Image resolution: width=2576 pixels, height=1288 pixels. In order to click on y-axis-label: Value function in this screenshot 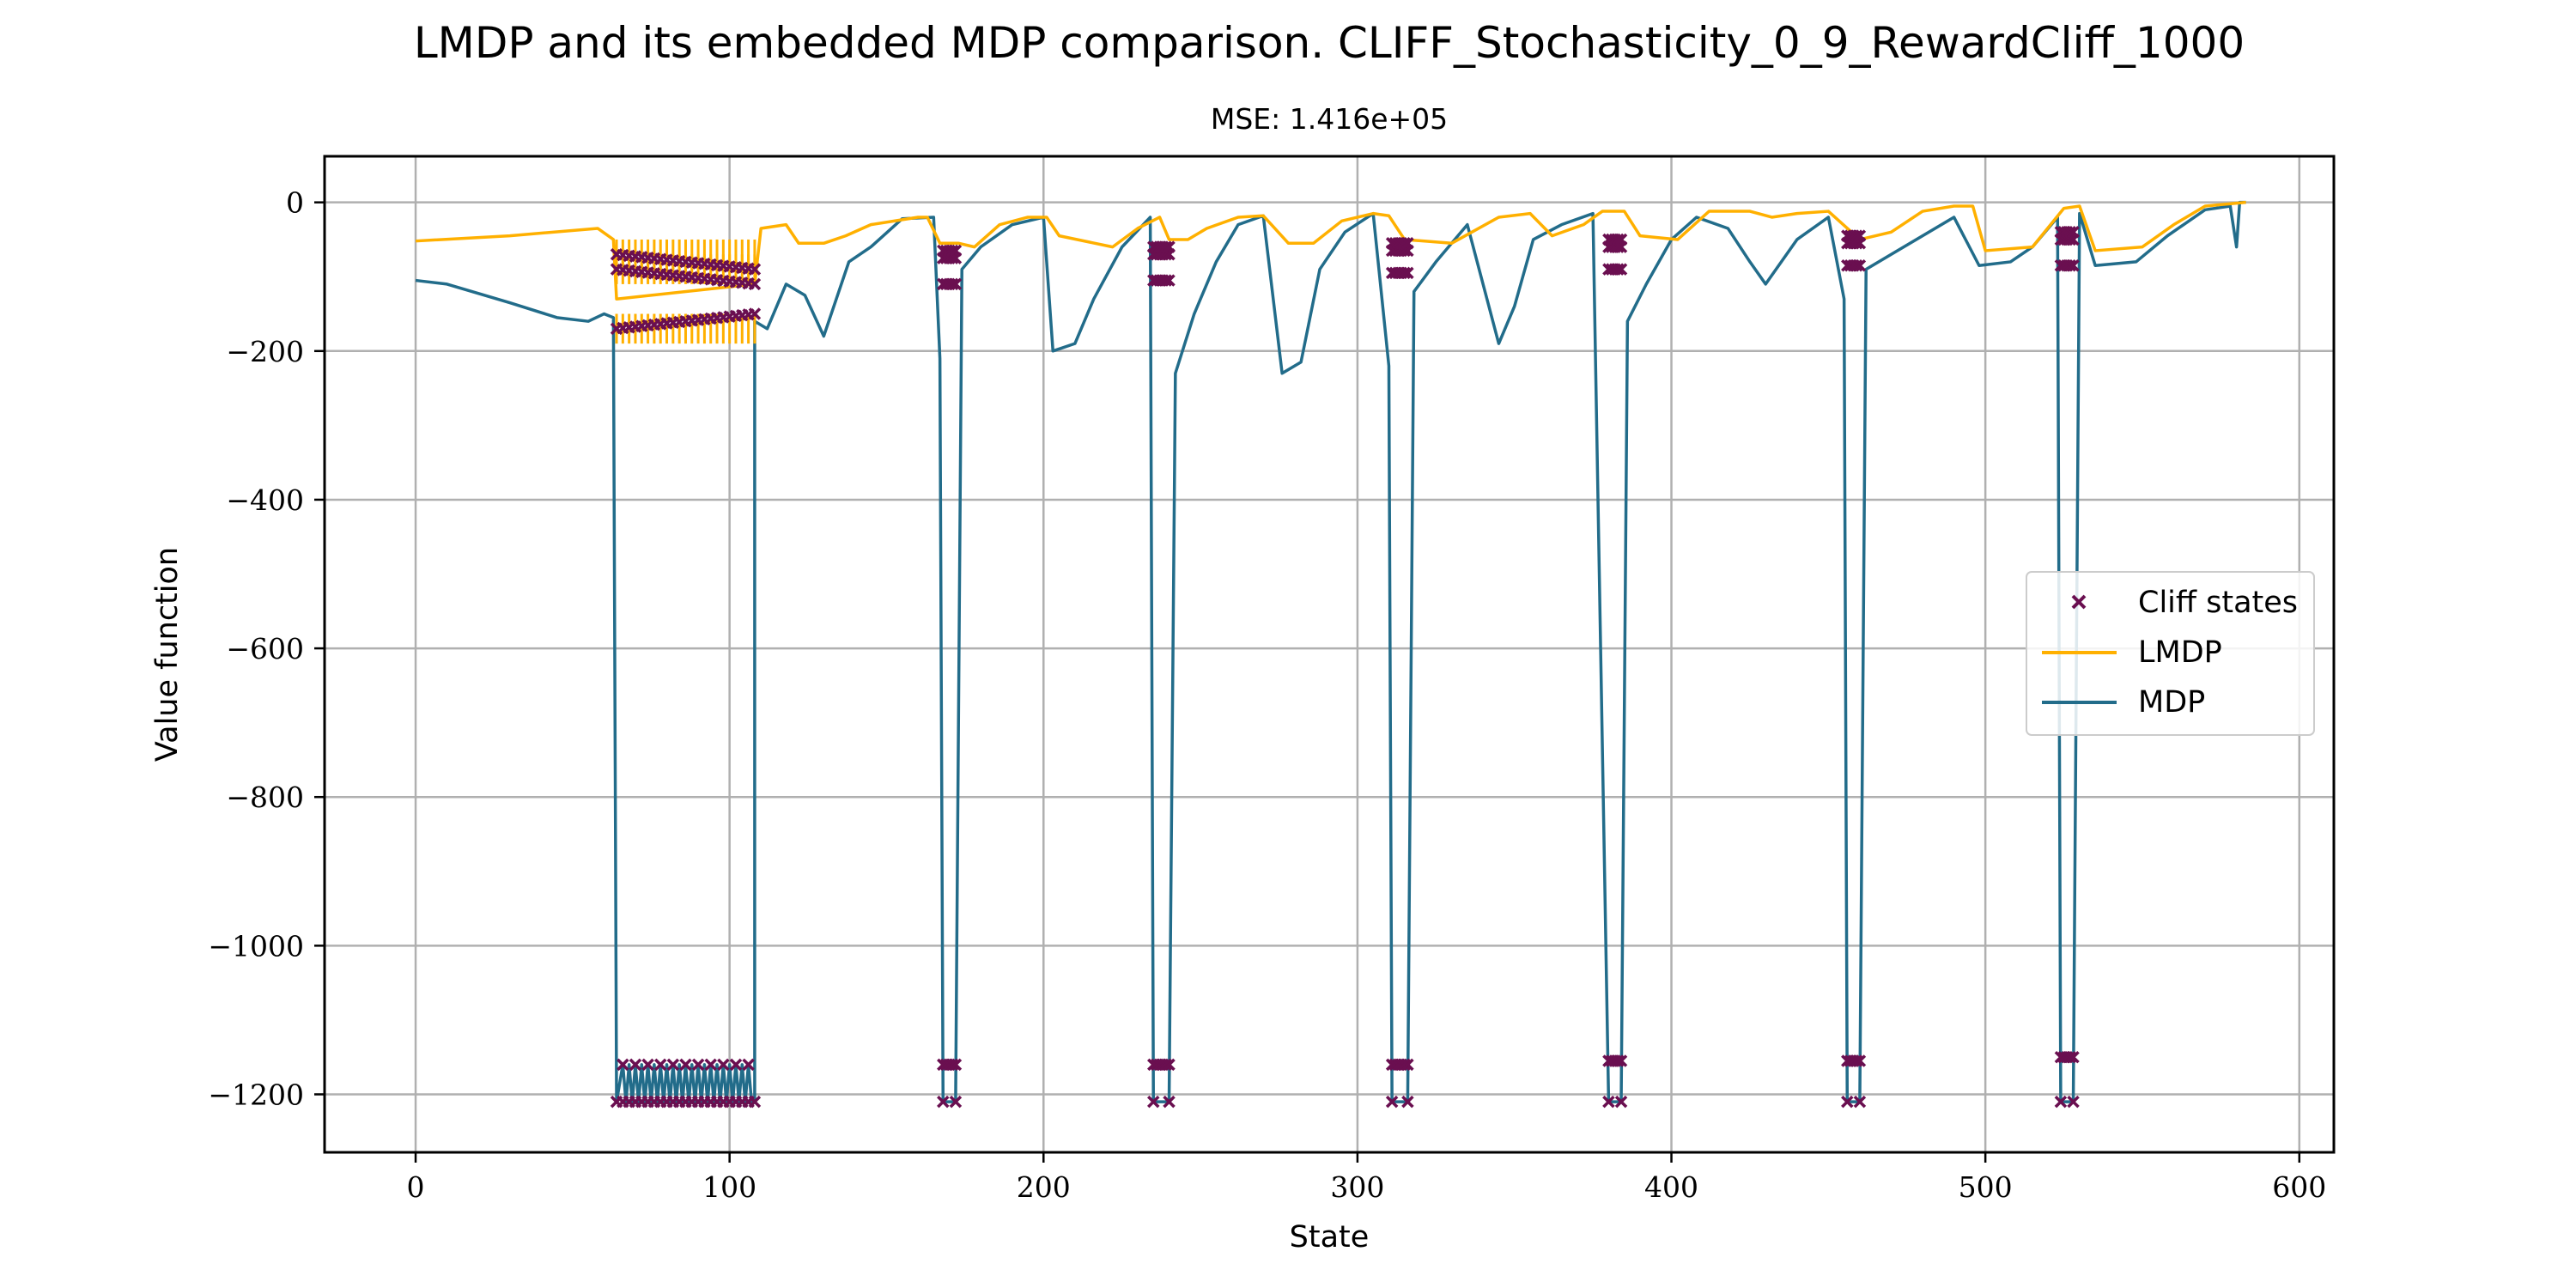, I will do `click(167, 654)`.